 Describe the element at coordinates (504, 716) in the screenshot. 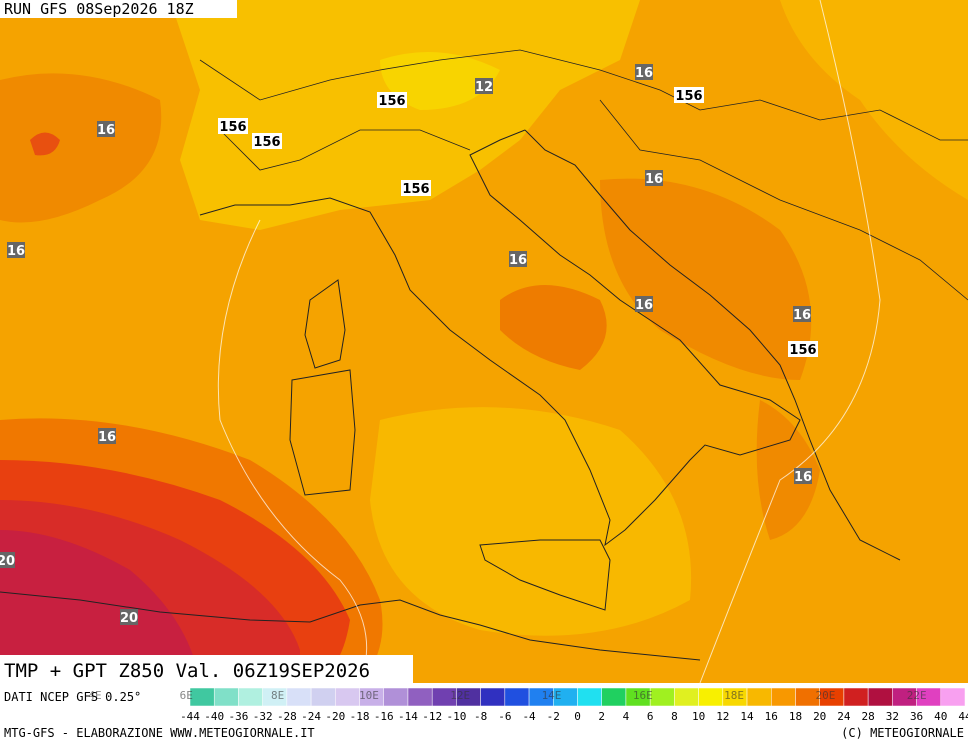

I see `colorbar-label: -6` at that location.